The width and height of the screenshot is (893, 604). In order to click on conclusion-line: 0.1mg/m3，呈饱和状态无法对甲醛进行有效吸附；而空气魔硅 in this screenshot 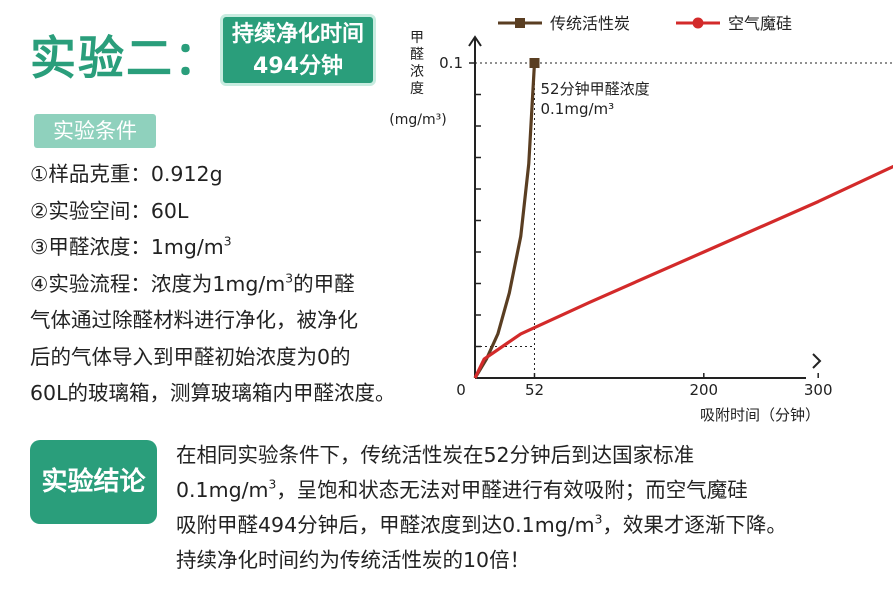, I will do `click(526, 490)`.